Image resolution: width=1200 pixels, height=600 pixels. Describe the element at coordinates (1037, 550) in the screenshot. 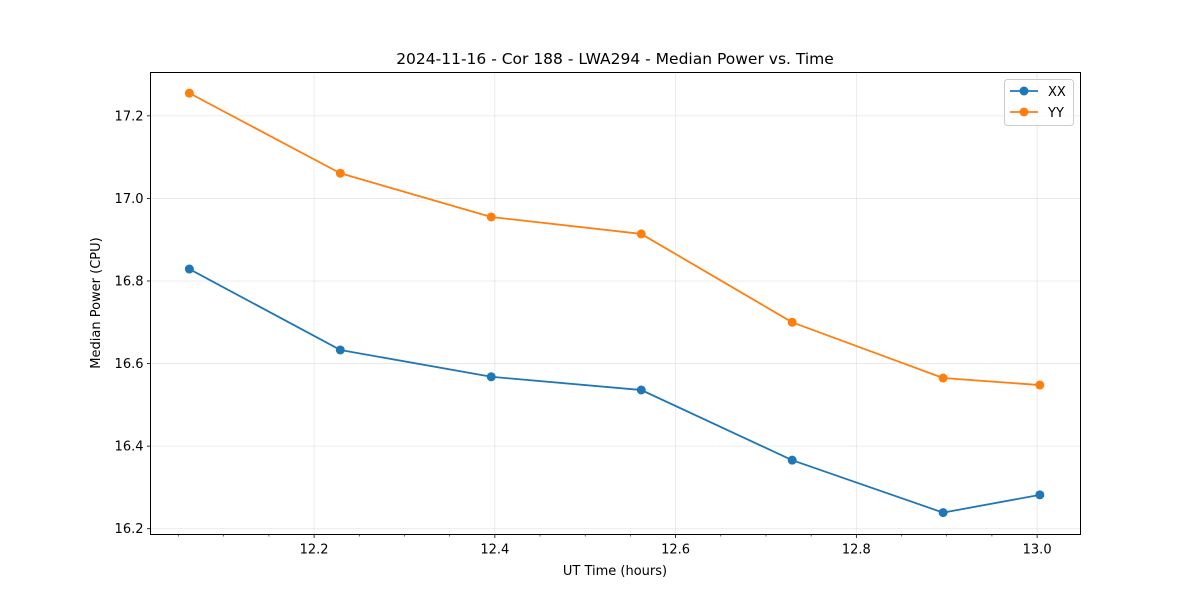

I see `x-tick-label: 13.0` at that location.